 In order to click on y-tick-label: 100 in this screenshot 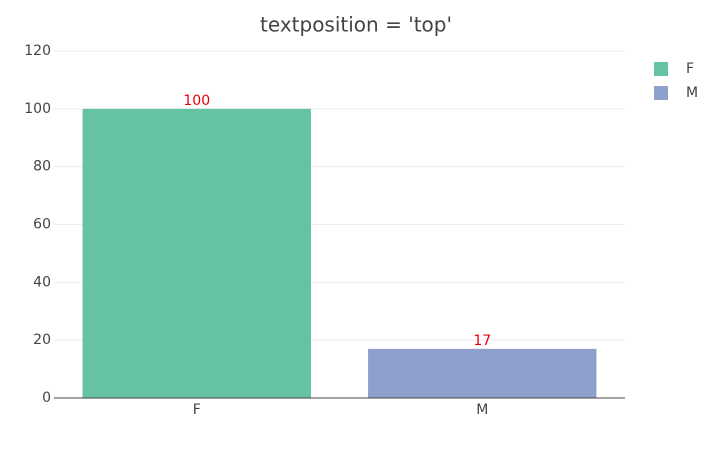, I will do `click(37, 109)`.